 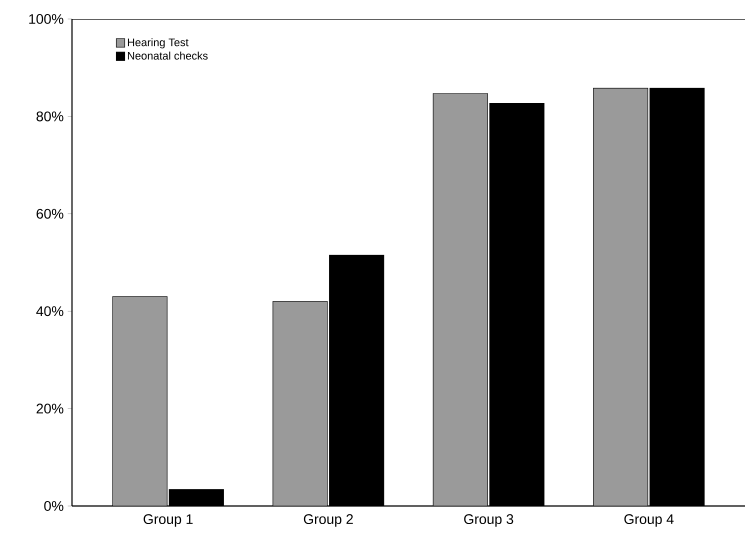 I want to click on x-tick-label: Group 4, so click(x=649, y=520).